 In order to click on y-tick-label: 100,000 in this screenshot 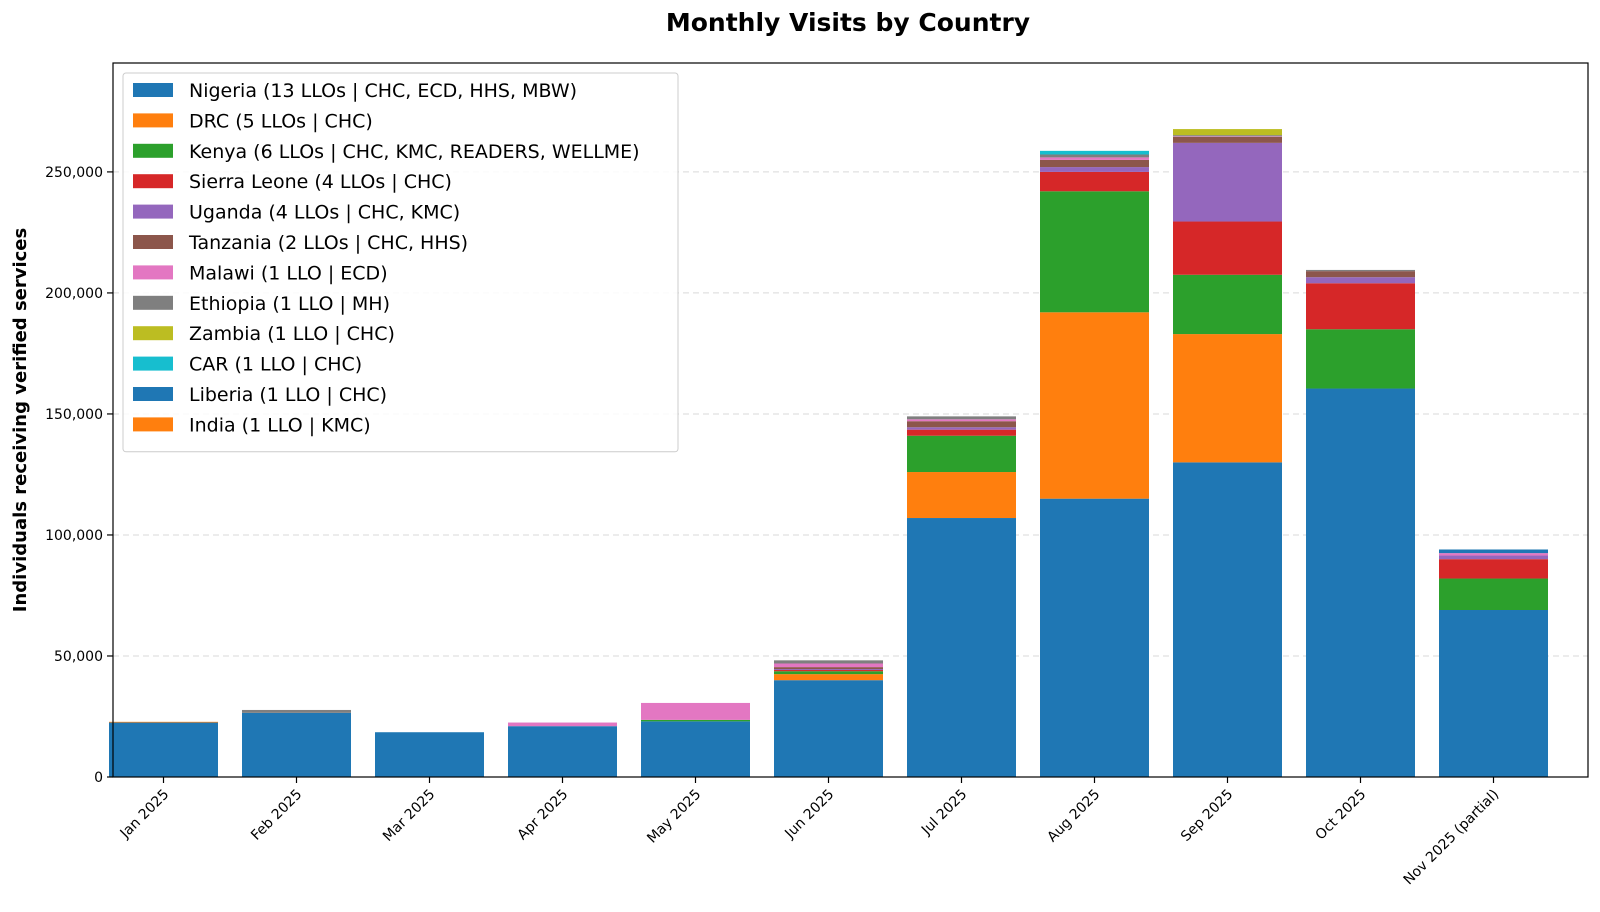, I will do `click(74, 536)`.